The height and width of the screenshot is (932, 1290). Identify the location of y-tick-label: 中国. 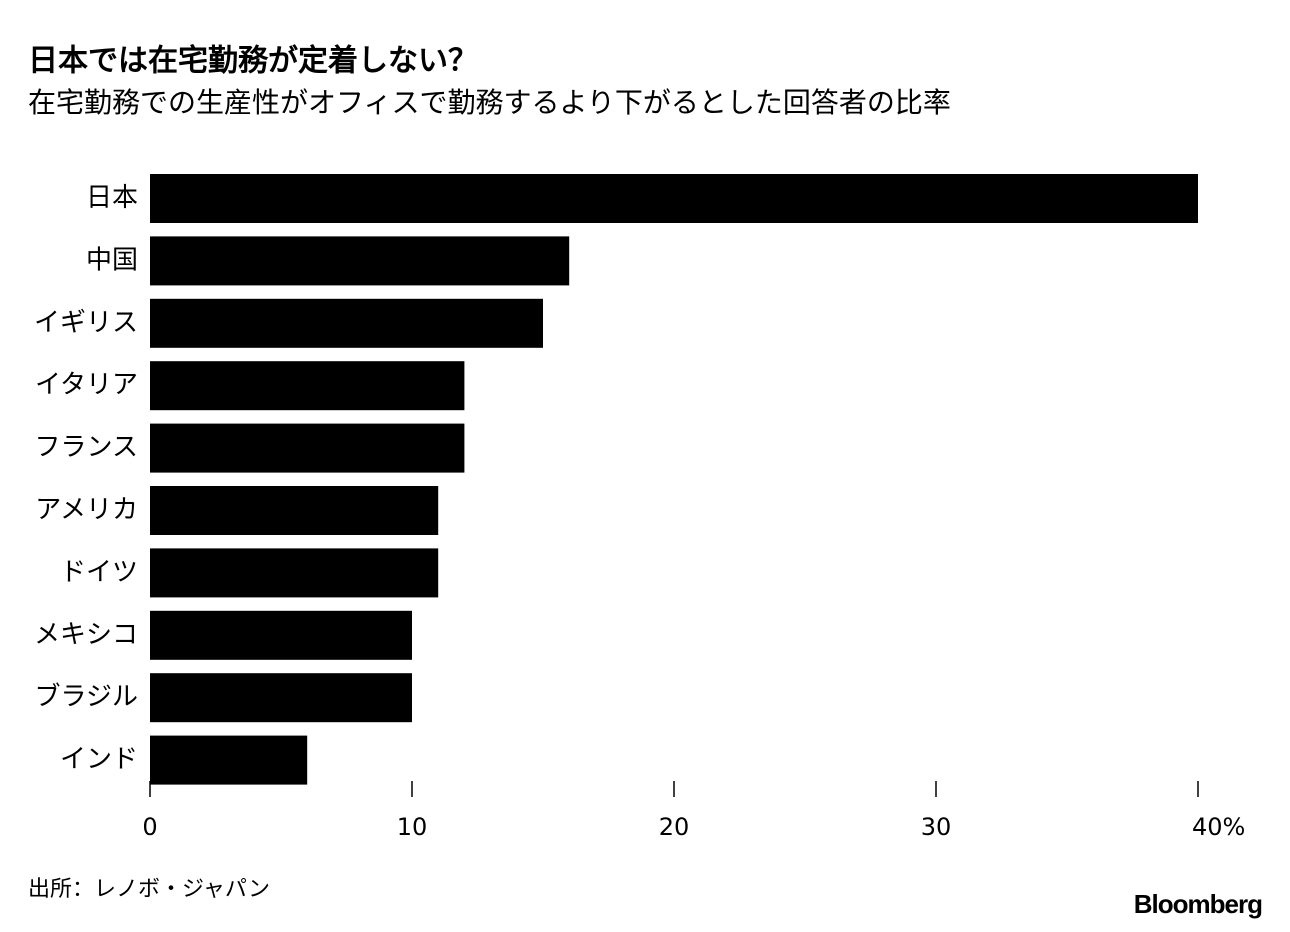
(112, 260).